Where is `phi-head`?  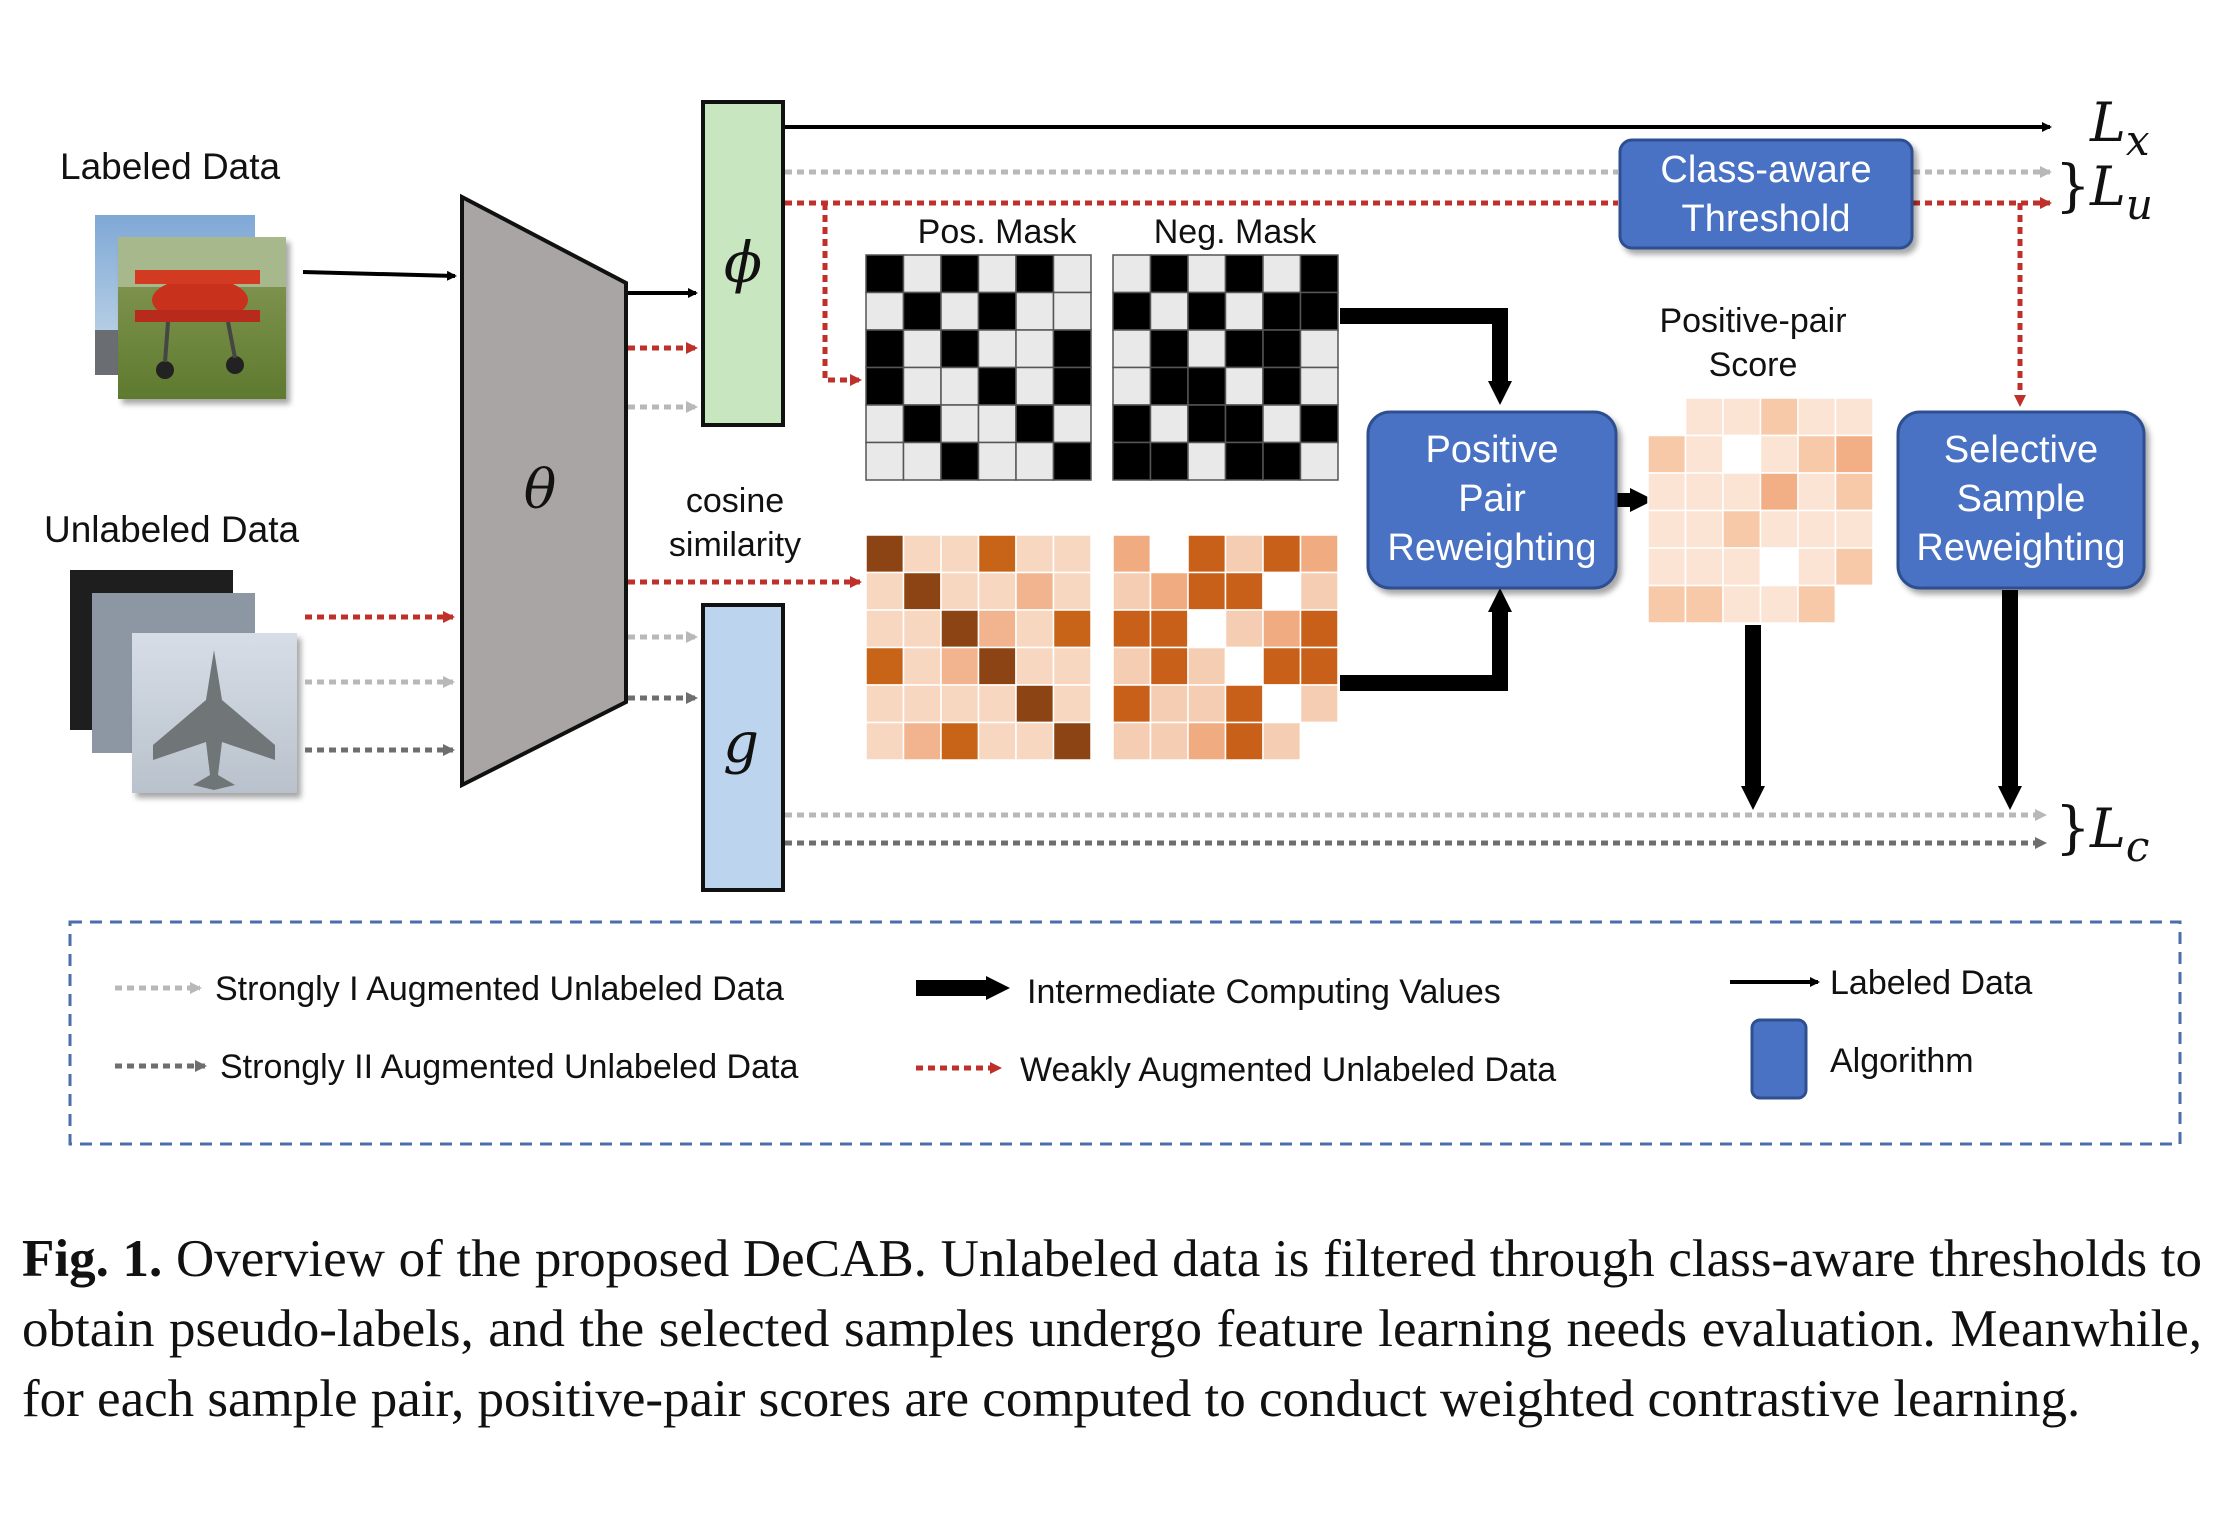
phi-head is located at coordinates (743, 263).